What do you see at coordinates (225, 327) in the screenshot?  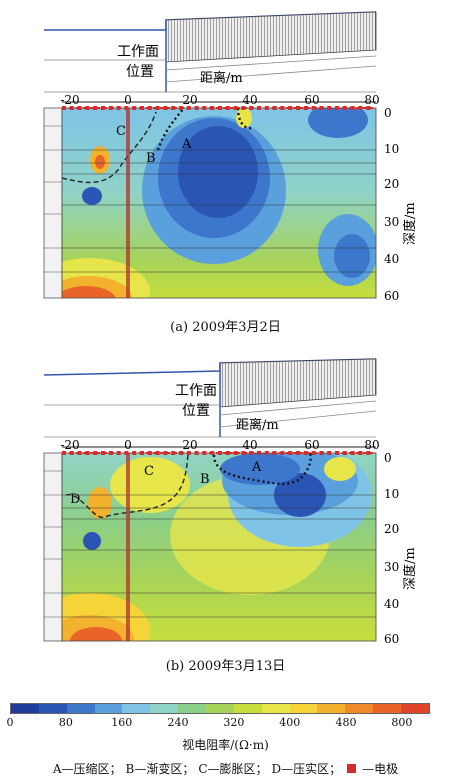 I see `panel-a-caption: (a) 2009年3月2日` at bounding box center [225, 327].